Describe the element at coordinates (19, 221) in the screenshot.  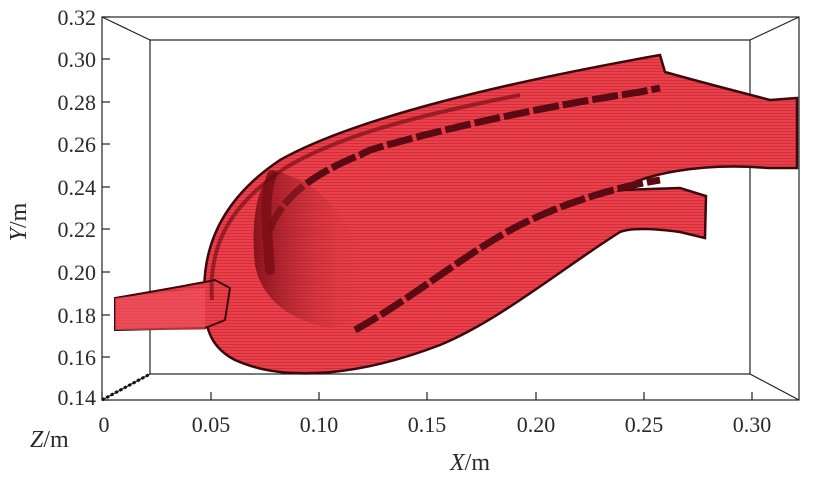
I see `y-axis-label: Y/m` at that location.